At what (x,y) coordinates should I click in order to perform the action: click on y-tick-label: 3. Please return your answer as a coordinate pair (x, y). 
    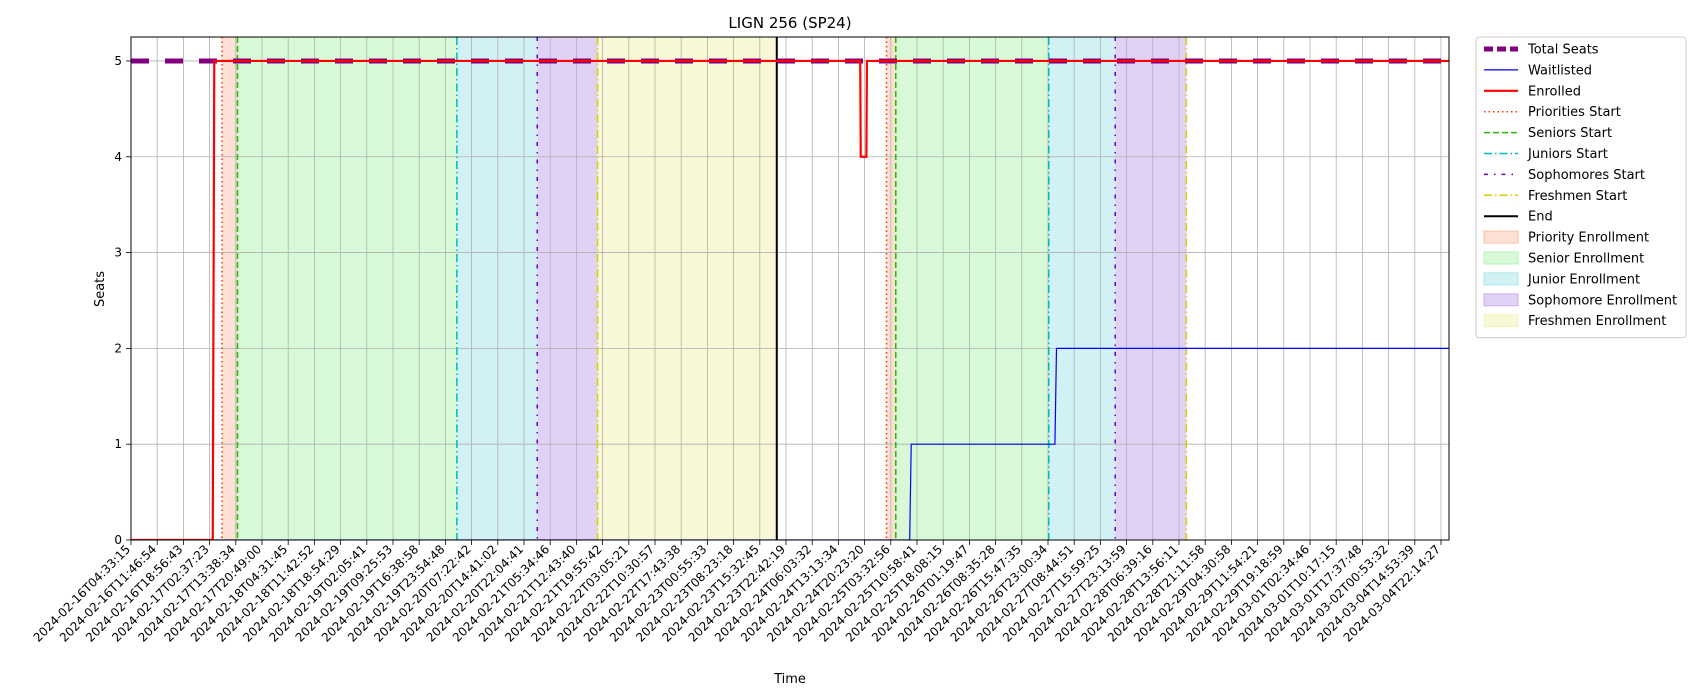
    Looking at the image, I should click on (118, 253).